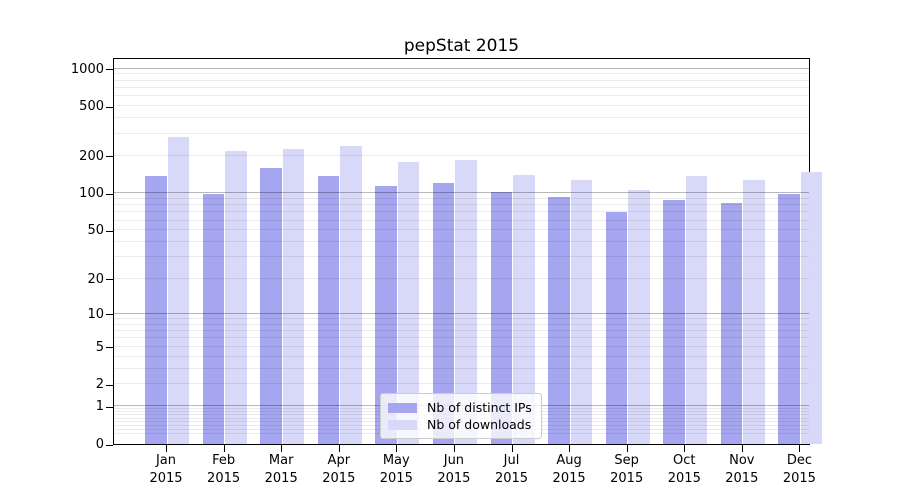 The width and height of the screenshot is (900, 500). I want to click on bar-distinct-ips-feb, so click(213, 318).